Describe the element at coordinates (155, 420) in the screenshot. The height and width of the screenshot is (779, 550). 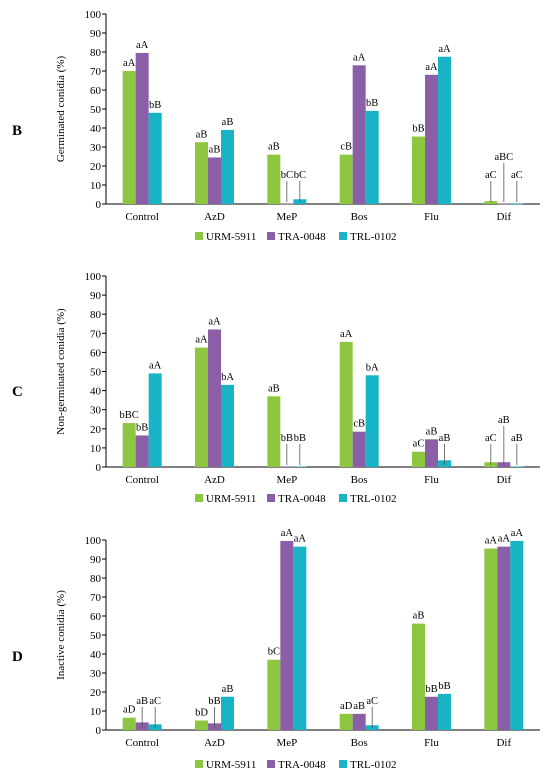
I see `bar-TRL-0102-Control` at that location.